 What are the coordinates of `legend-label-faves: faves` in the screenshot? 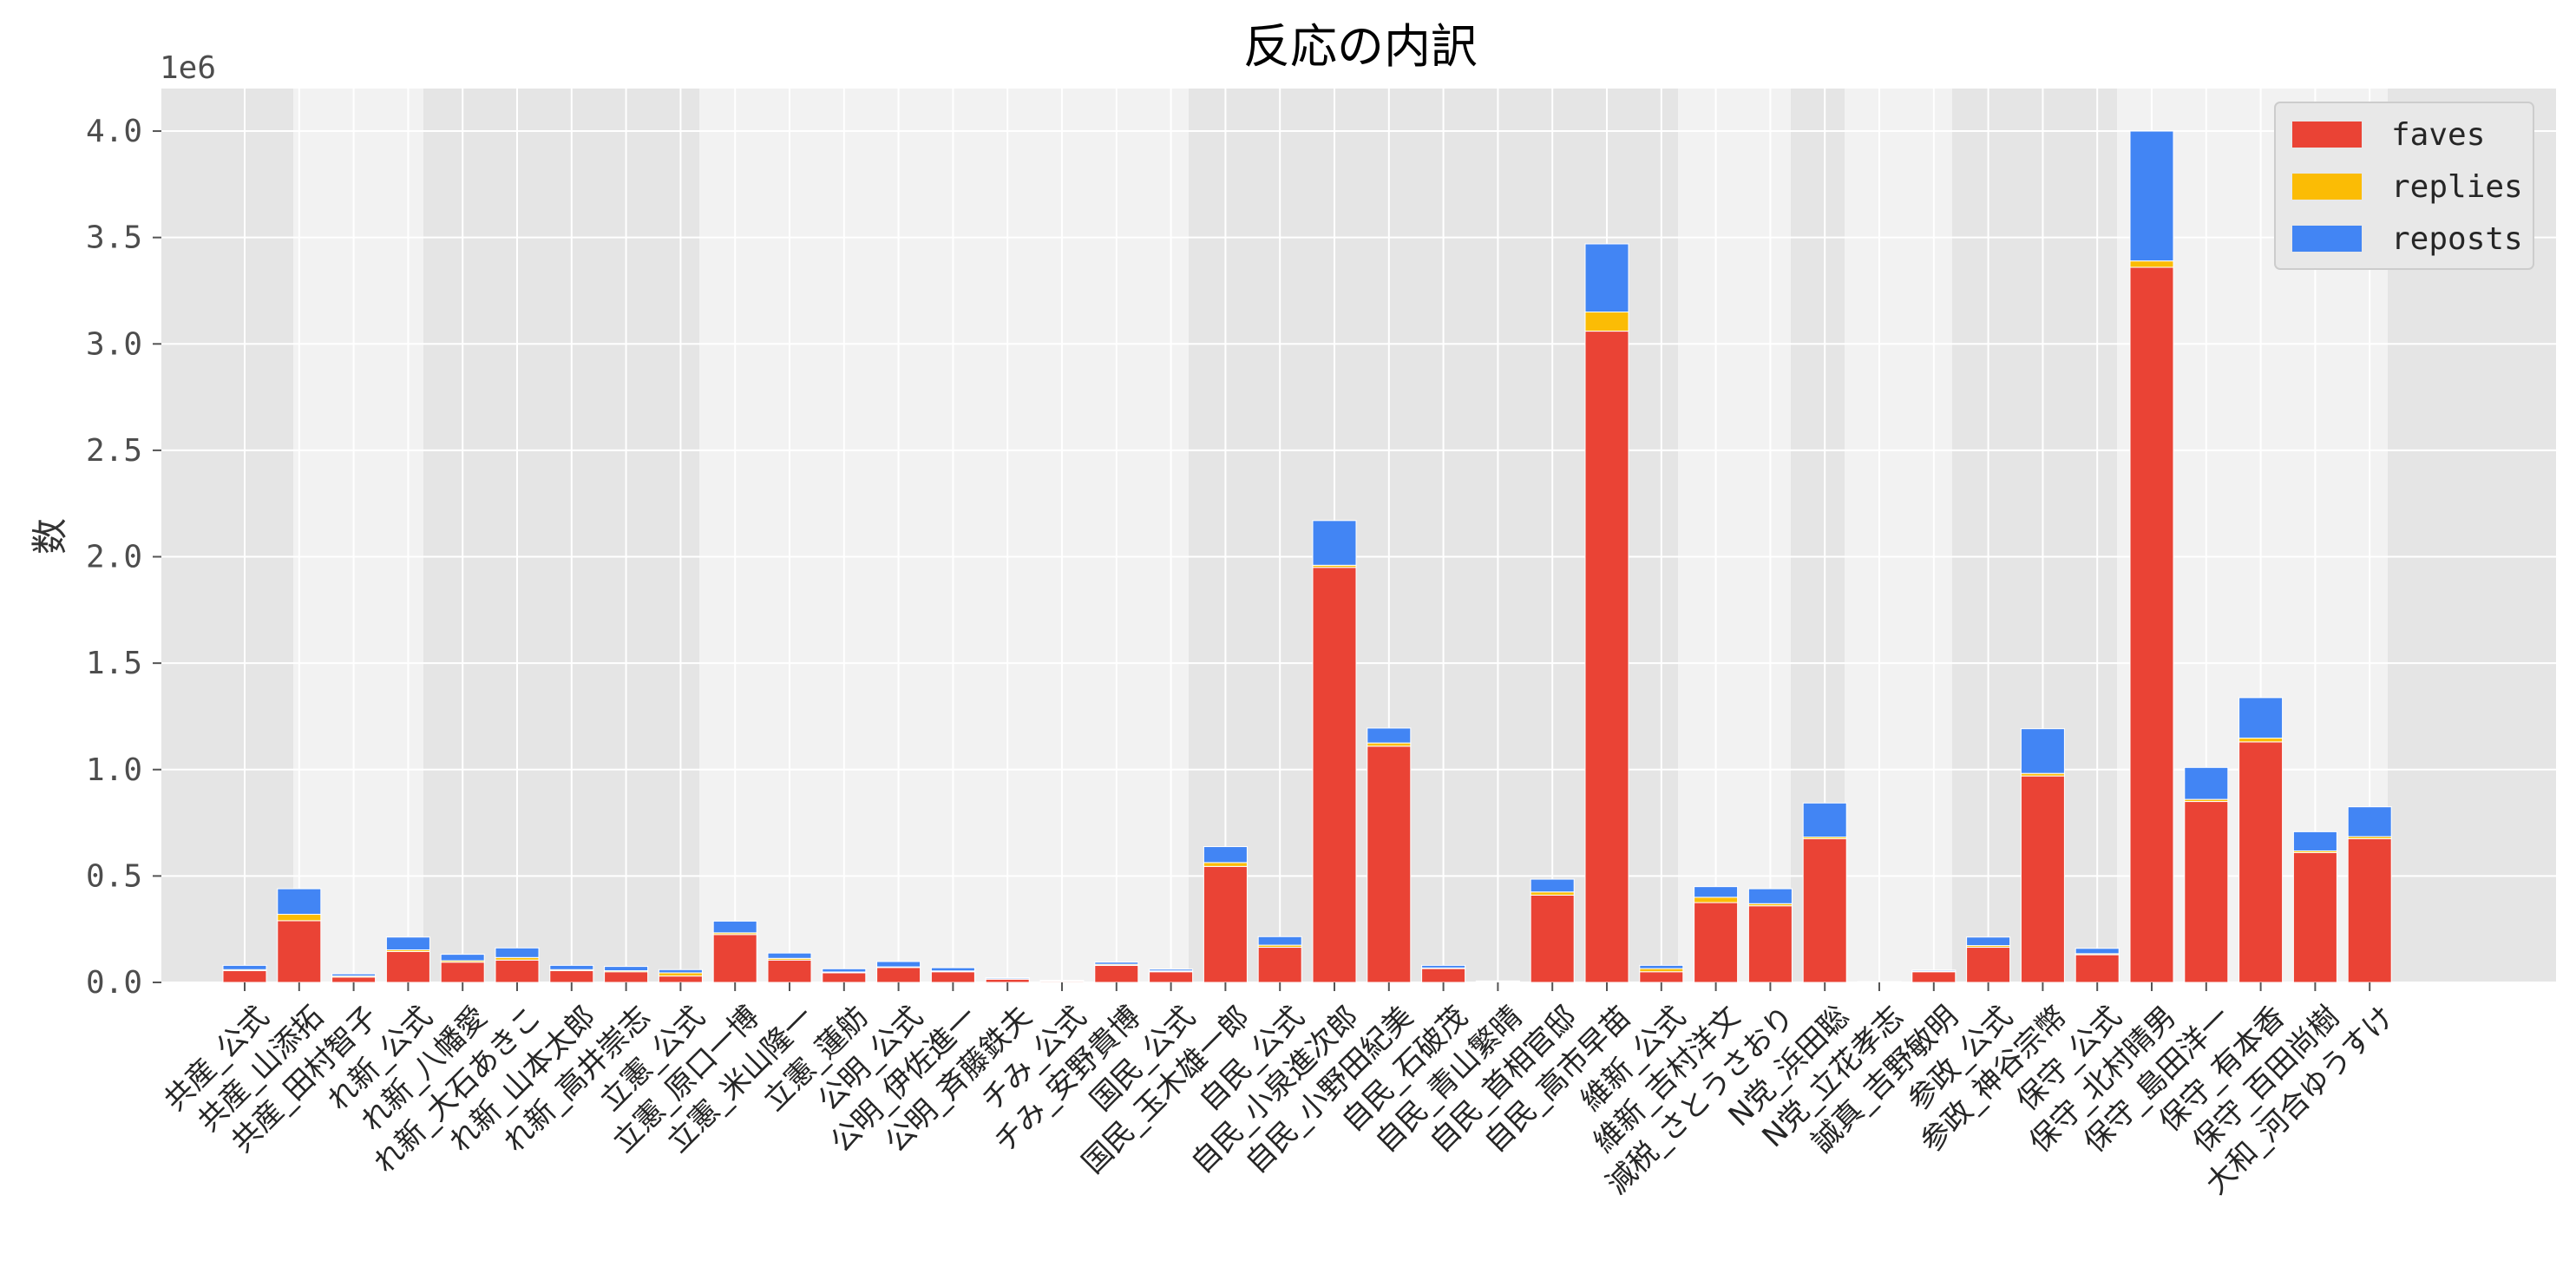 It's located at (2438, 135).